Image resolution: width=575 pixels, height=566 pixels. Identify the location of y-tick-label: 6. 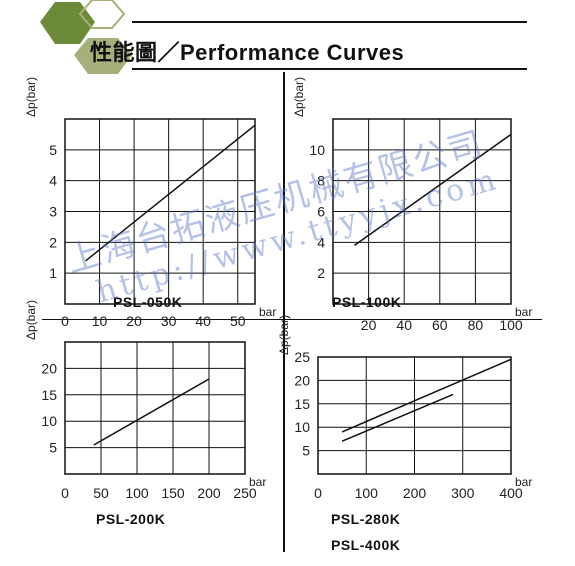
(321, 212).